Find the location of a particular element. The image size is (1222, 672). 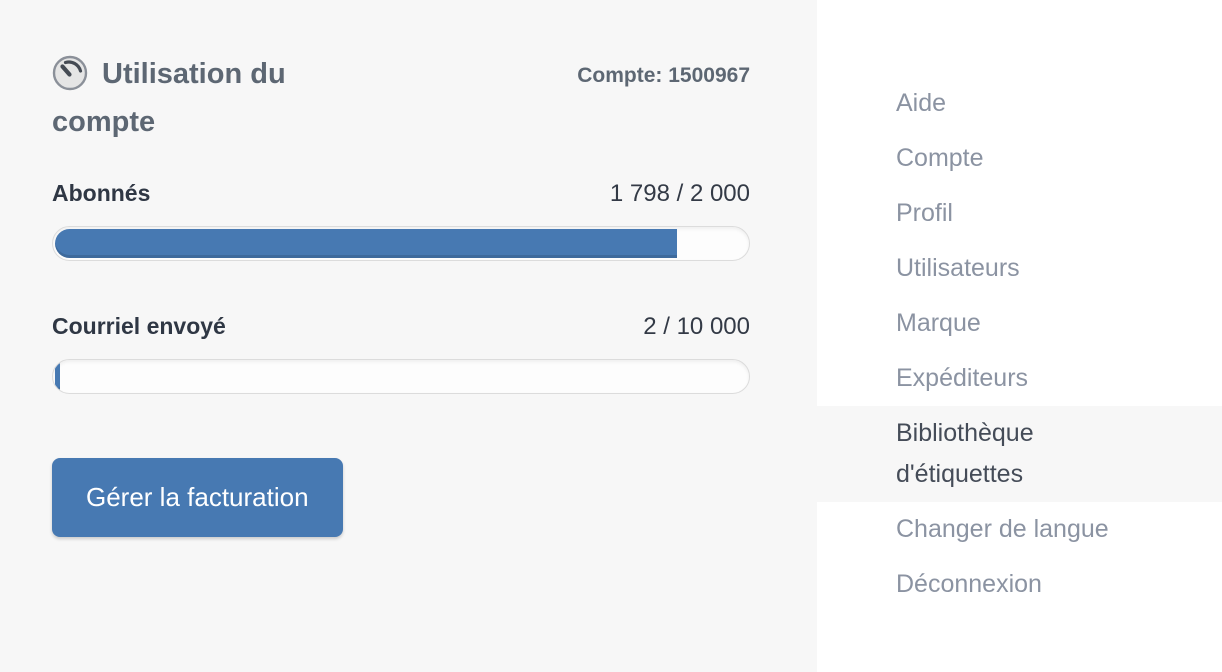

emails-sent-meter-label: Courriel envoyé is located at coordinates (139, 326).